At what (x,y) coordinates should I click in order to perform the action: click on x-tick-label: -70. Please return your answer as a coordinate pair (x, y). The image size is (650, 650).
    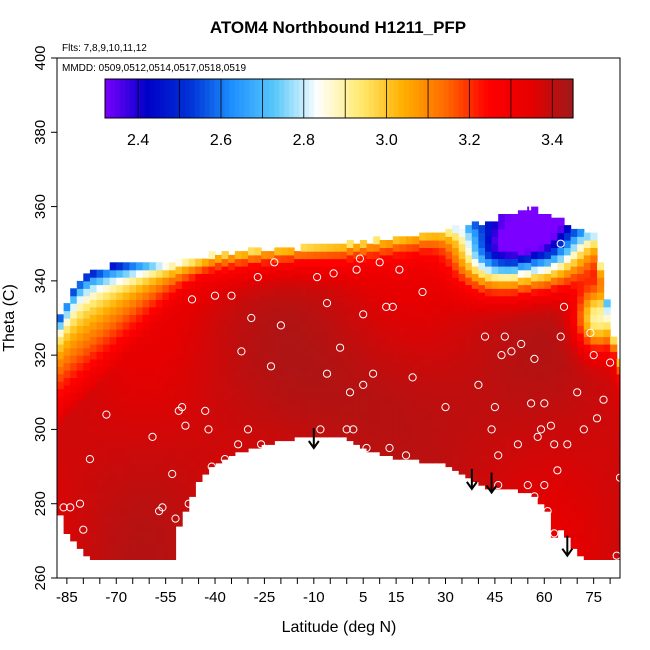
    Looking at the image, I should click on (116, 597).